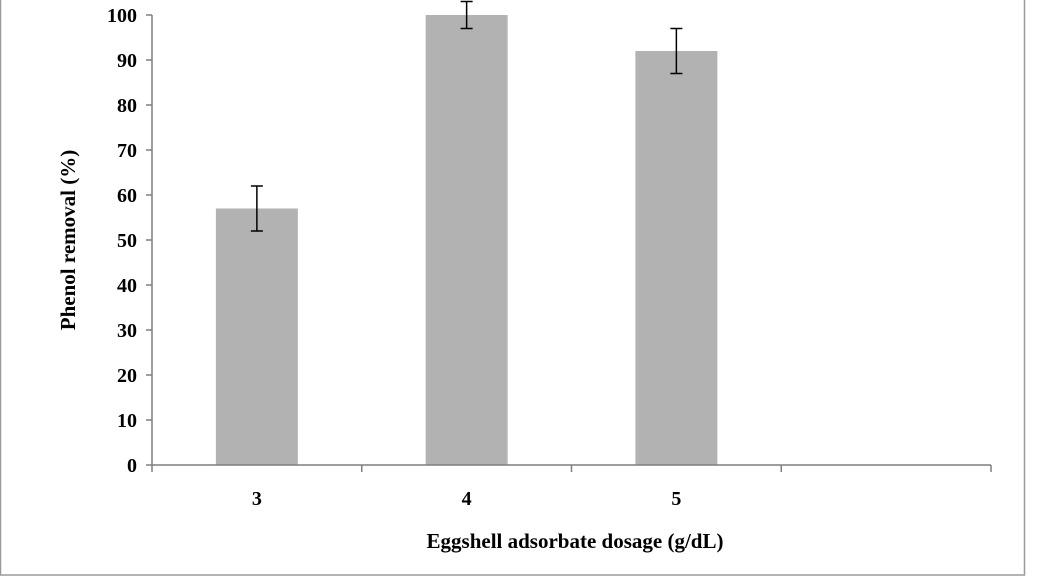  What do you see at coordinates (68, 240) in the screenshot?
I see `y-axis-title: Phenol removal (%)` at bounding box center [68, 240].